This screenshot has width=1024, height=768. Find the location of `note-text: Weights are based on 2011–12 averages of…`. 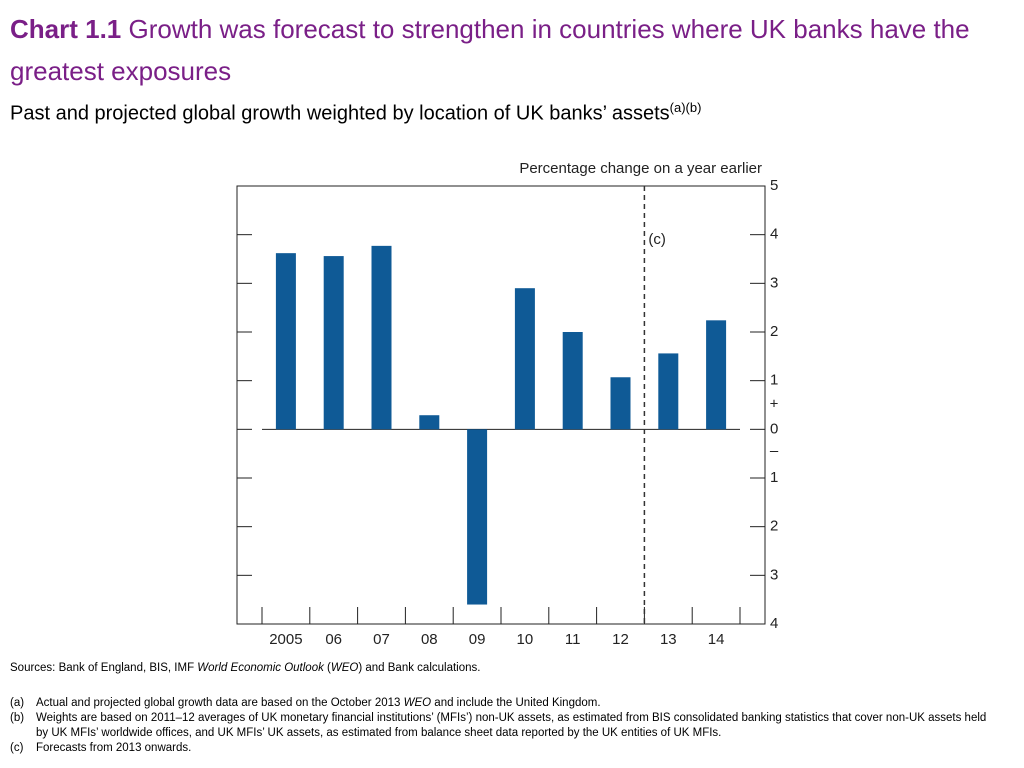

note-text: Weights are based on 2011–12 averages of… is located at coordinates (518, 726).